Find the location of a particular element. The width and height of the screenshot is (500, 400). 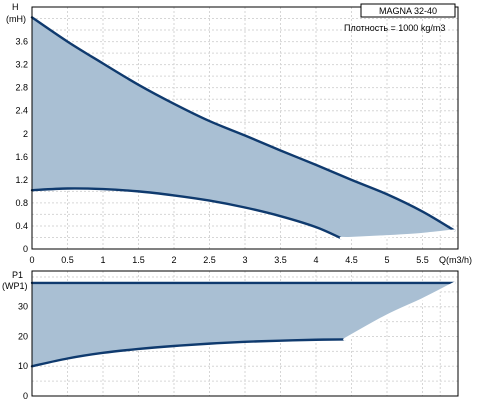

x-tick-label: 1 is located at coordinates (102, 260).